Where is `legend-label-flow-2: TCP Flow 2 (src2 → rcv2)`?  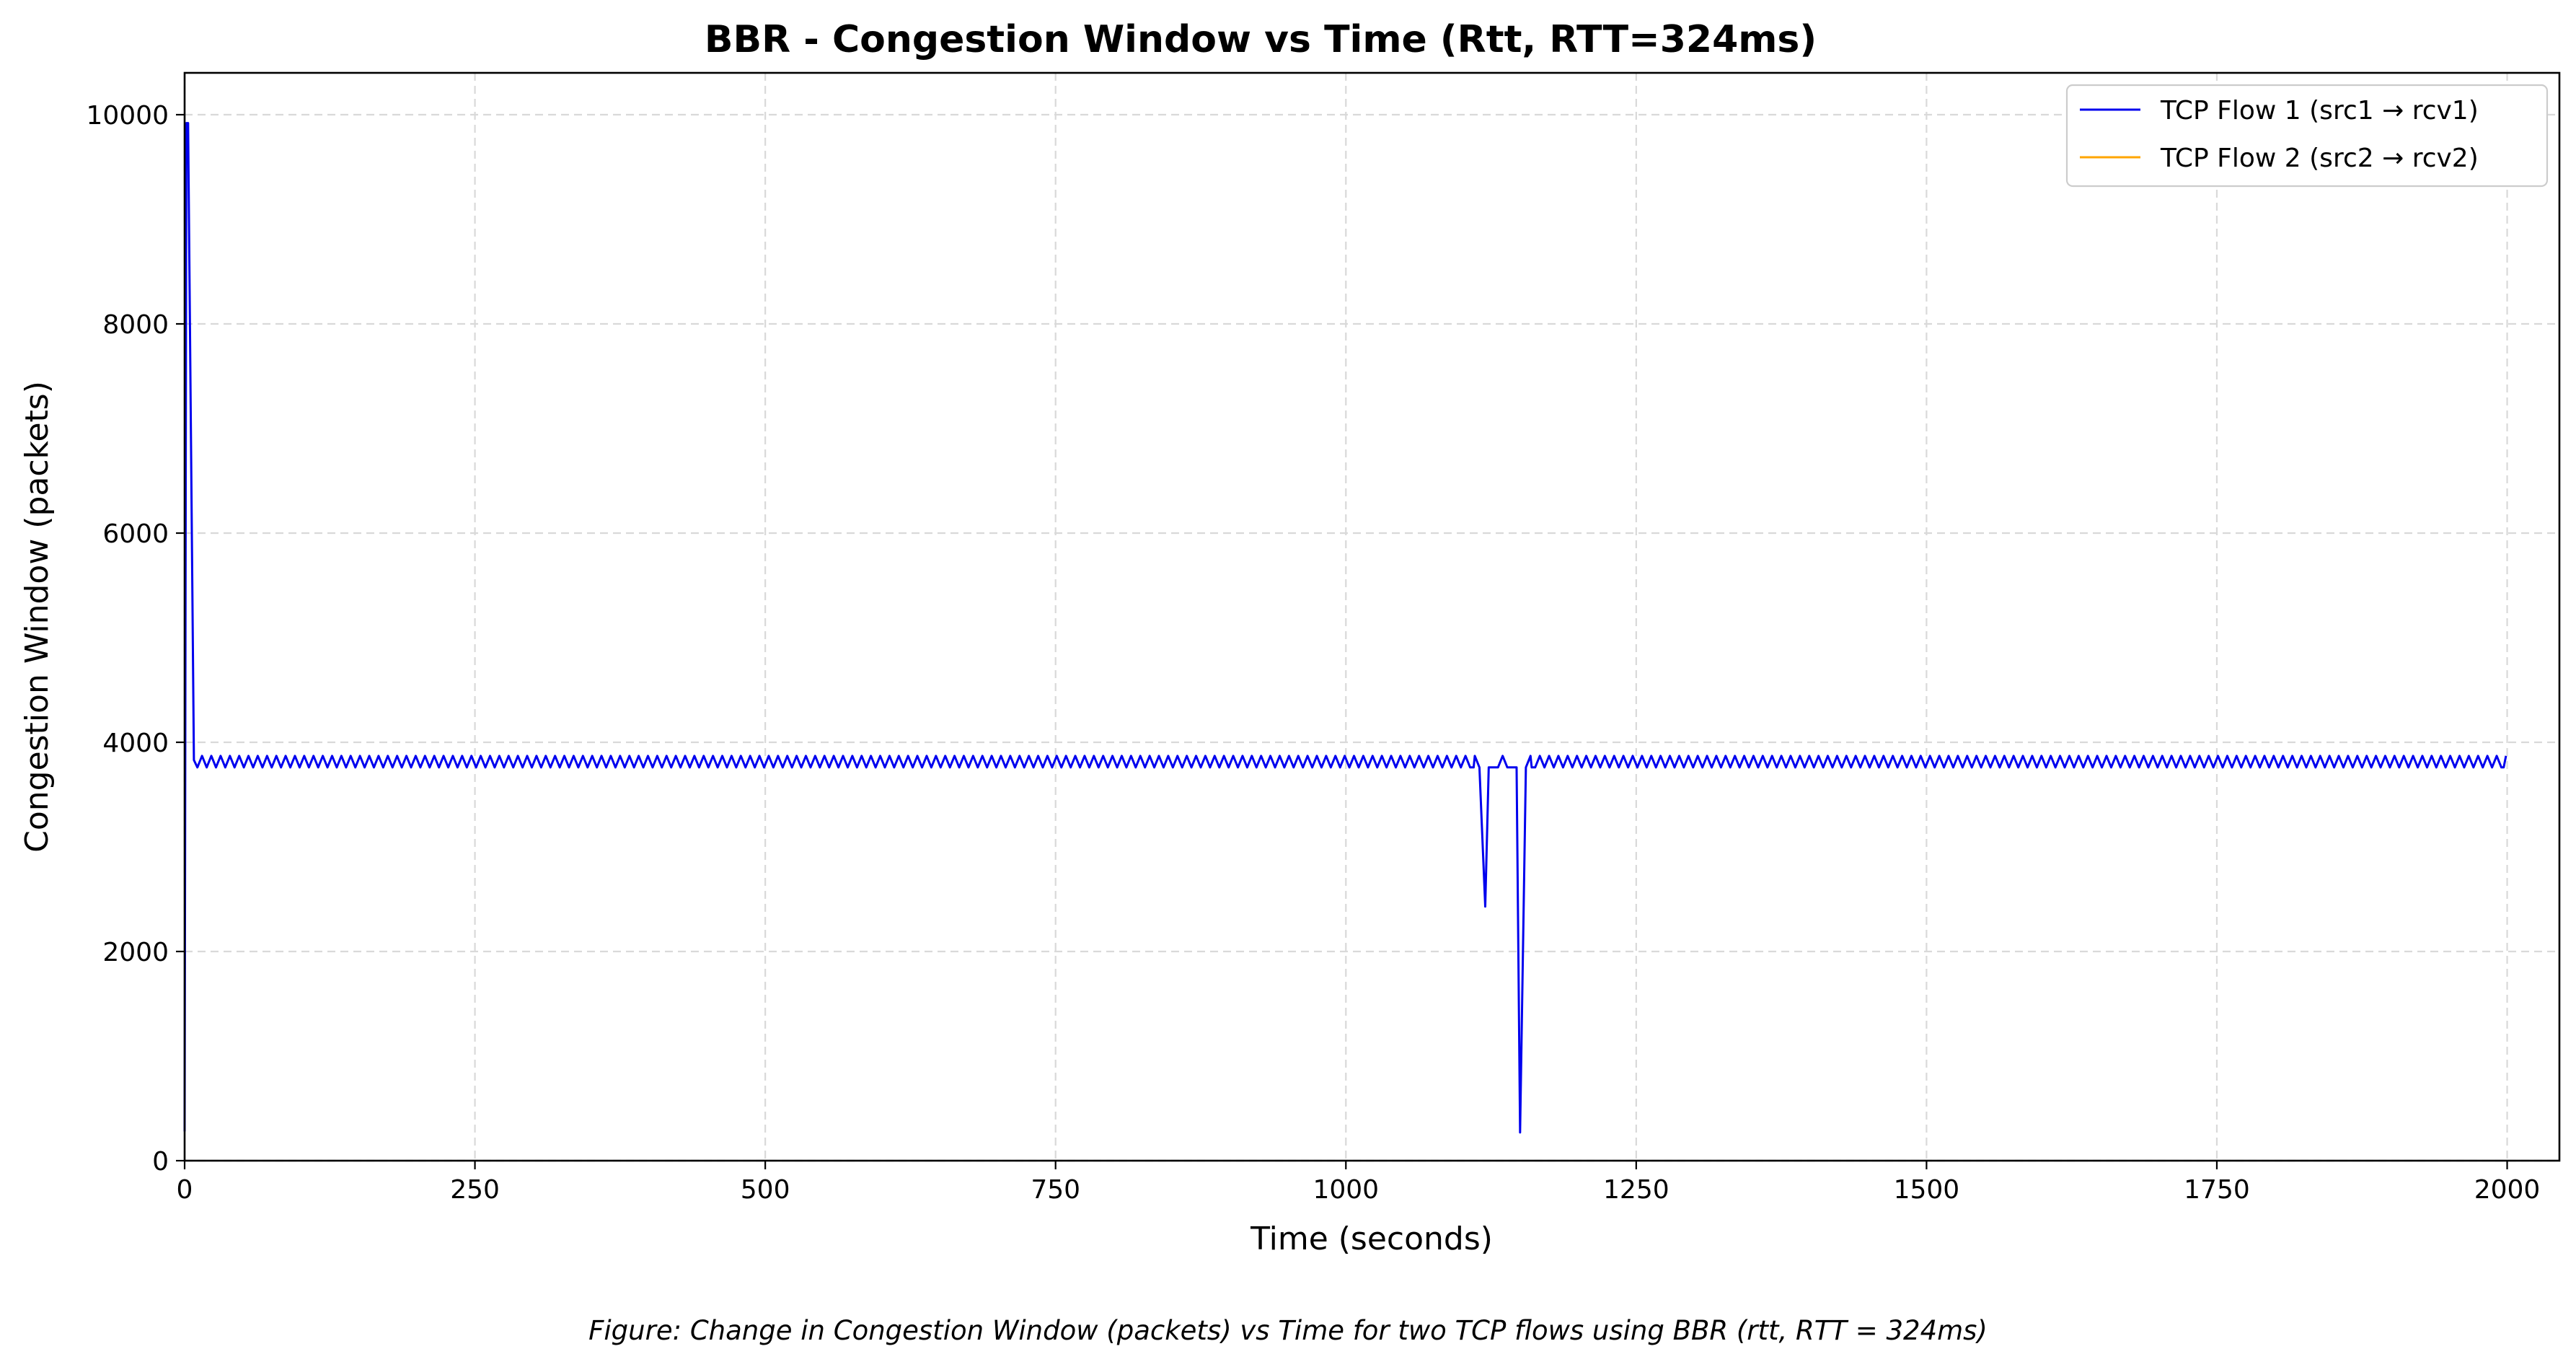 legend-label-flow-2: TCP Flow 2 (src2 → rcv2) is located at coordinates (2319, 158).